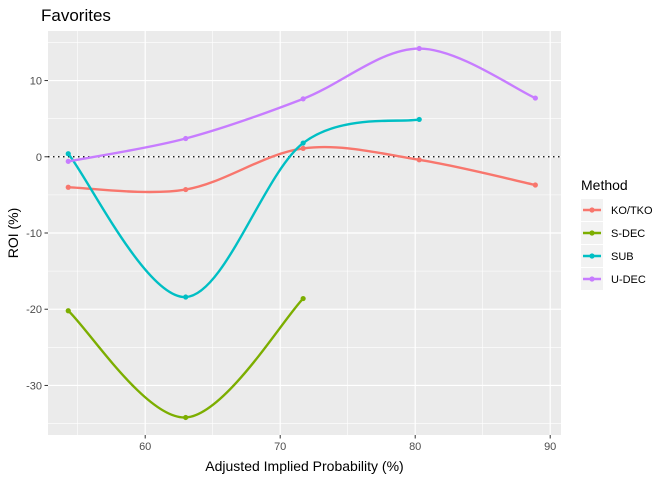 The image size is (672, 480). I want to click on y-axis-ticks: -30 -20 -10 0 10, so click(37, 234).